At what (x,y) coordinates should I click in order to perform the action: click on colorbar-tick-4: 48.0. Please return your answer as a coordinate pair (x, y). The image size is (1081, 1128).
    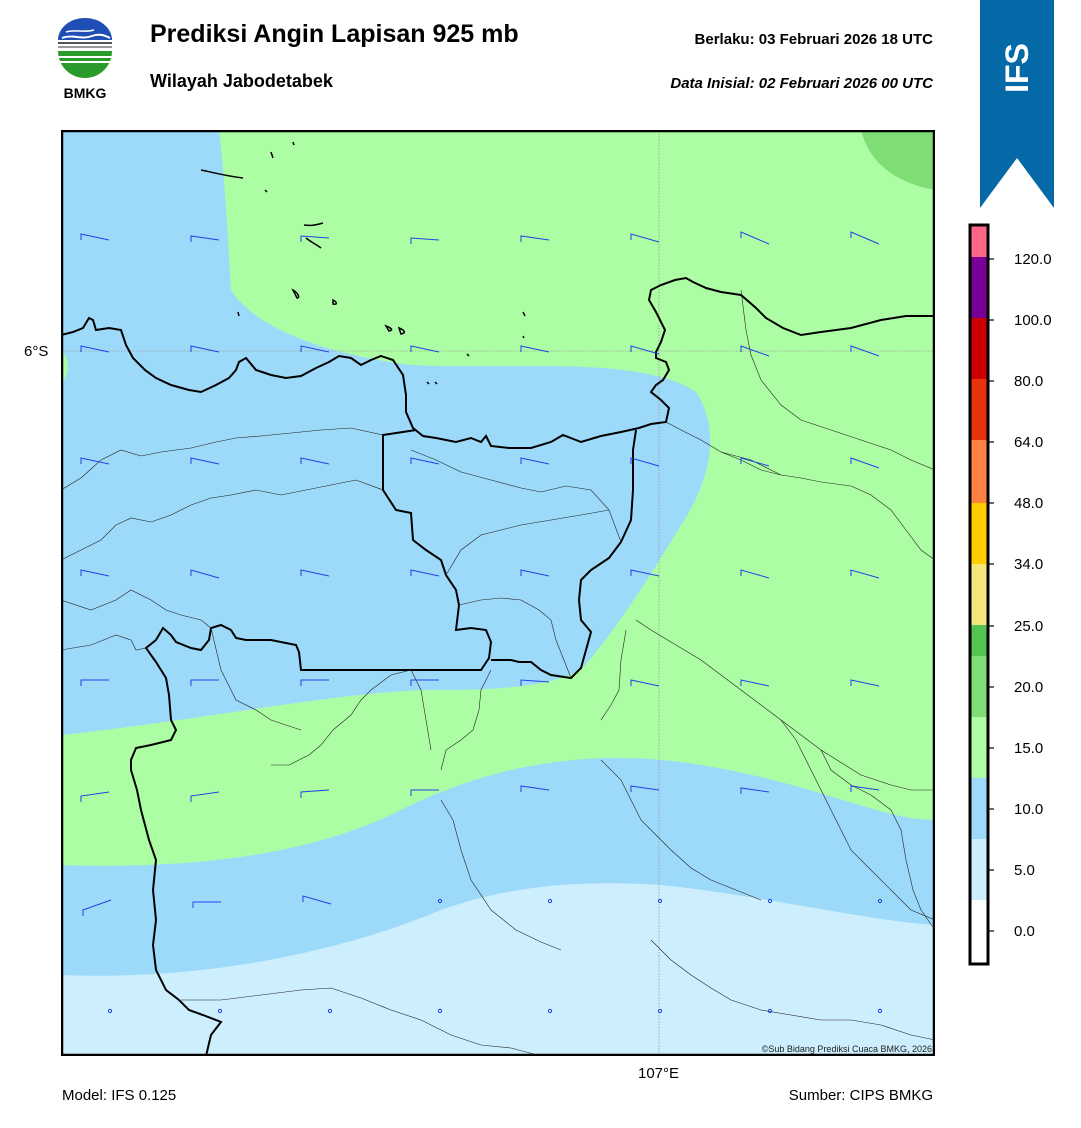
    Looking at the image, I should click on (1028, 503).